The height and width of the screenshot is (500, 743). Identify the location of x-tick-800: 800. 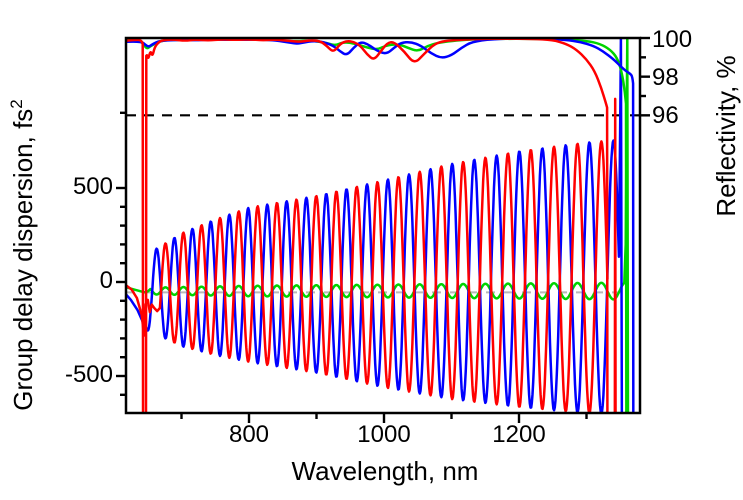
(249, 434).